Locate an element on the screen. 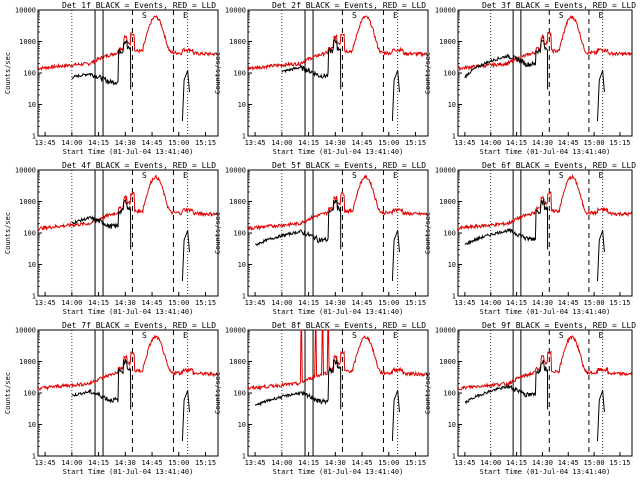  plot-title: Det 3f BLACK = Events, RED = LLD is located at coordinates (559, 5).